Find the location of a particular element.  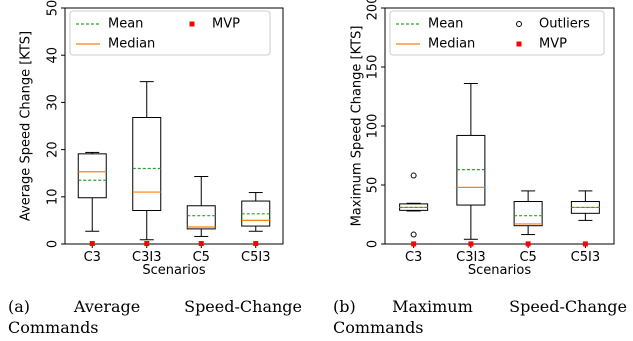

y-axis-label: Average Speed Change [KTS] is located at coordinates (26, 126).